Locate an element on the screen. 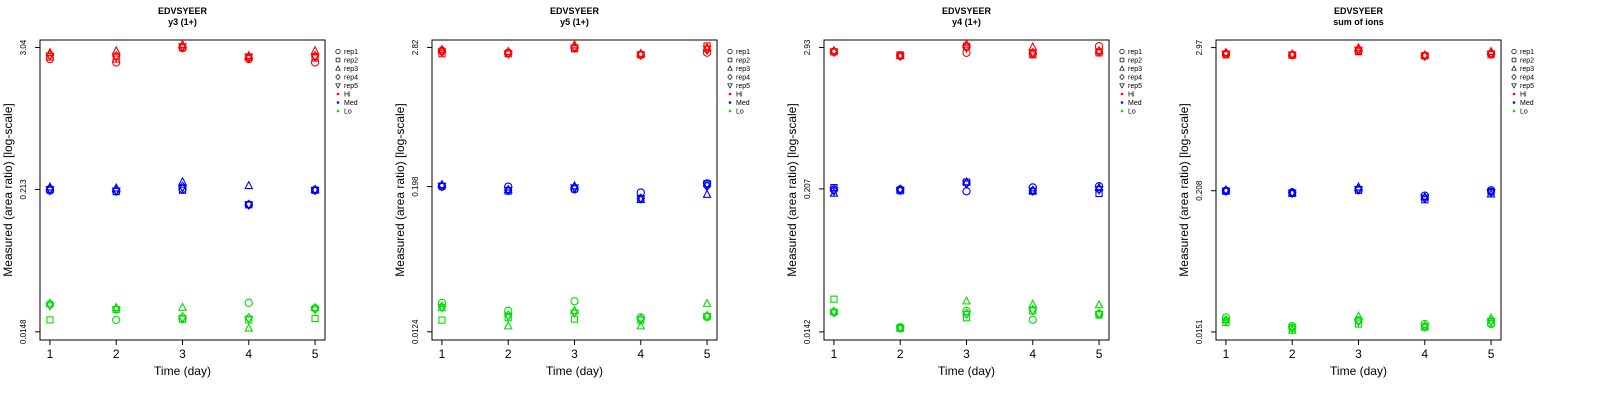  y-tick-label: 0.208 is located at coordinates (1199, 190).